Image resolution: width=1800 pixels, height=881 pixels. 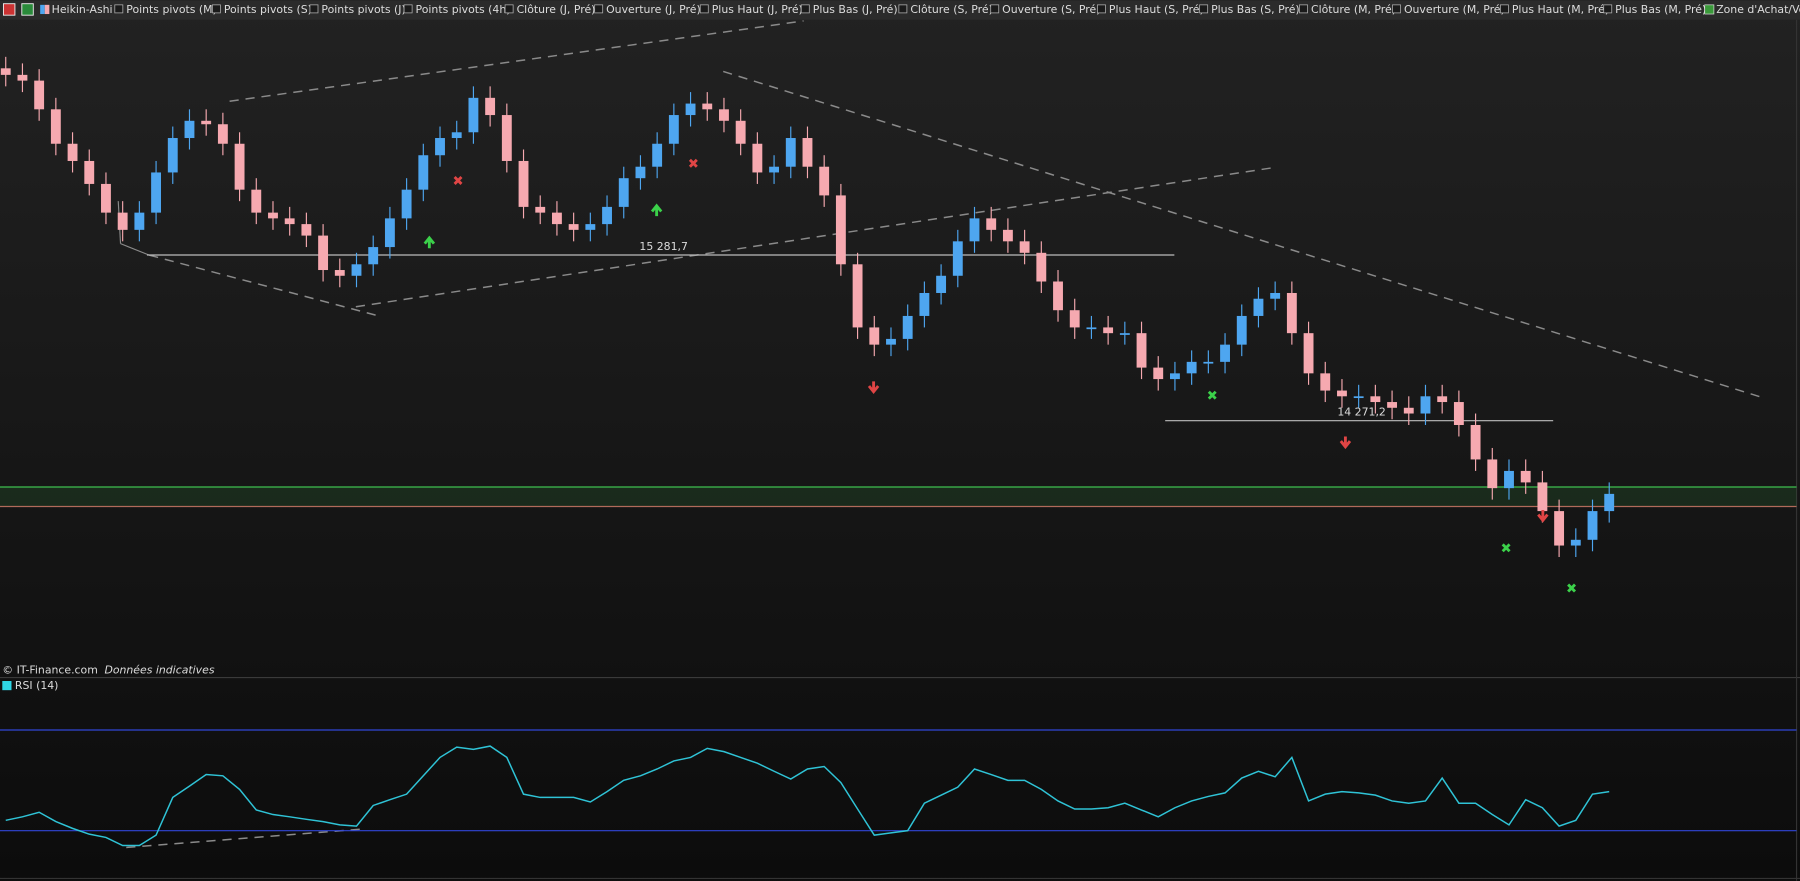 What do you see at coordinates (1660, 9) in the screenshot?
I see `toolbar-item: Plus Bas (M, Pré)` at bounding box center [1660, 9].